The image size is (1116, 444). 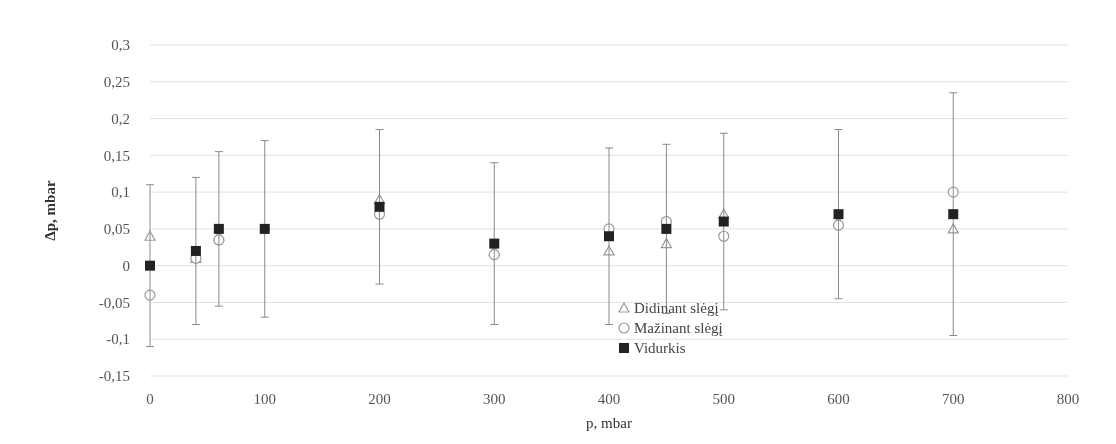 What do you see at coordinates (50, 210) in the screenshot?
I see `y-axis-title: Δp, mbar` at bounding box center [50, 210].